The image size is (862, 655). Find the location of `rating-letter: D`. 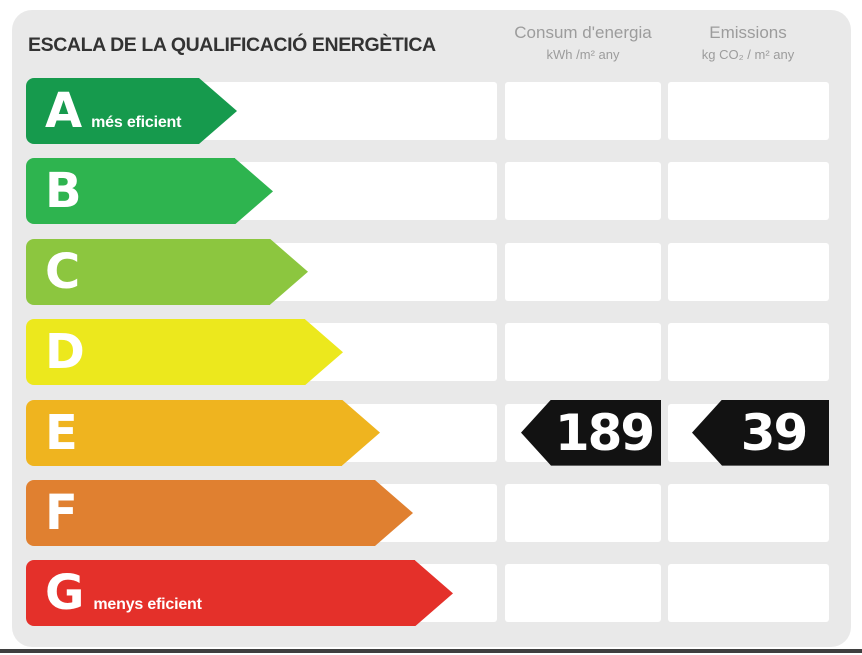

rating-letter: D is located at coordinates (65, 352).